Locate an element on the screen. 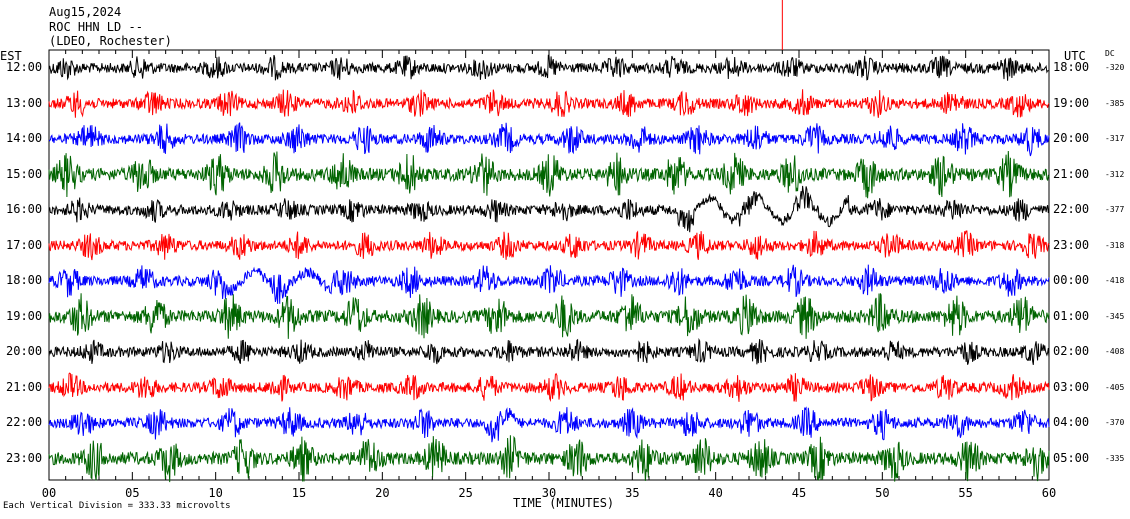 This screenshot has width=1130, height=519. dc-offset-label: -405 is located at coordinates (1115, 387).